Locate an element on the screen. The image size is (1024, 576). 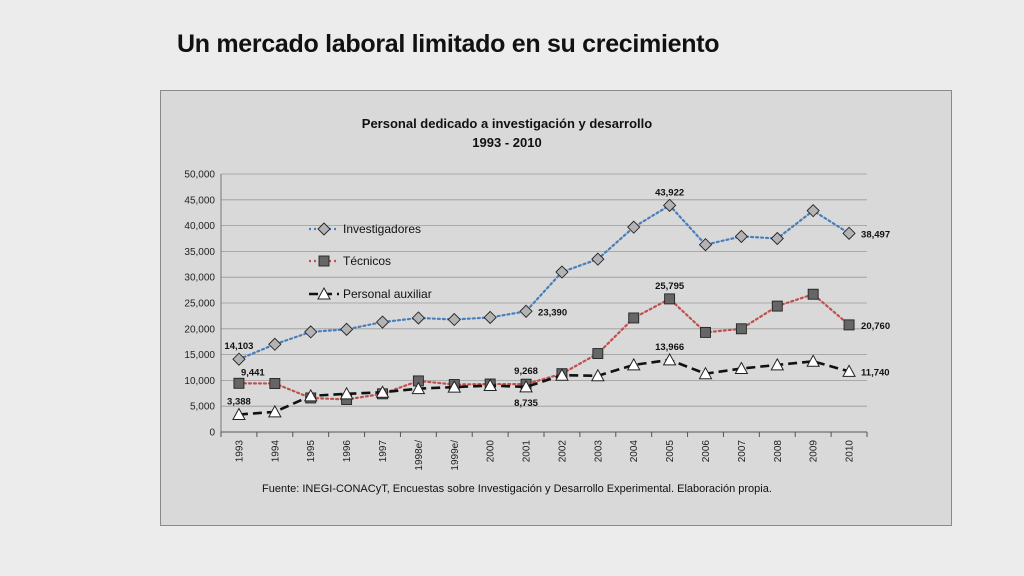
y-tick-label: 20,000 is located at coordinates (199, 329).